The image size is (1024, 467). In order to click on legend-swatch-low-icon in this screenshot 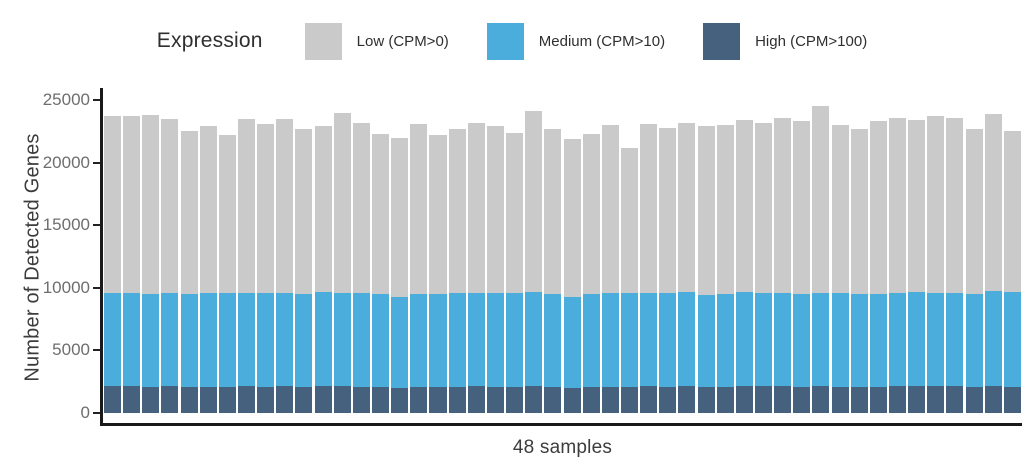, I will do `click(323, 41)`.